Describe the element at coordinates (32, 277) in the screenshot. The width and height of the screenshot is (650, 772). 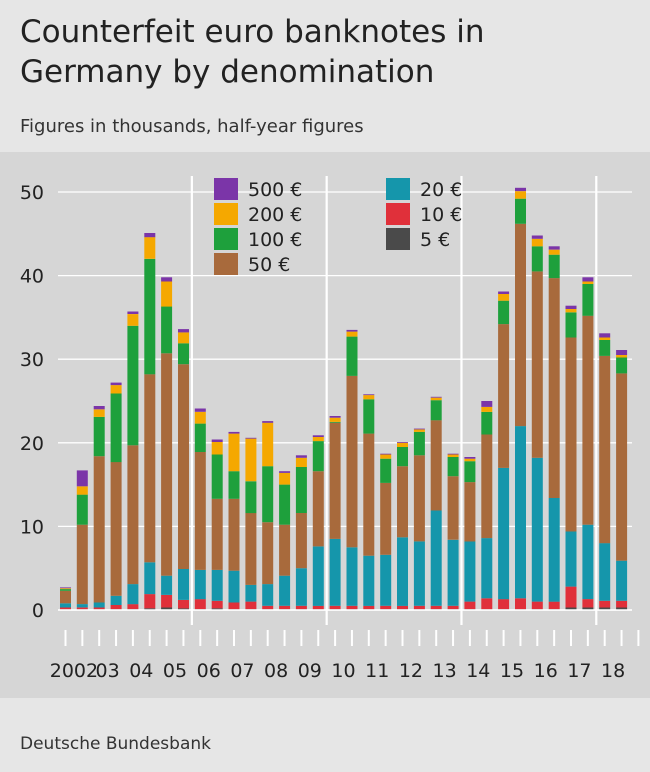
I see `y-tick-label-40: 40` at that location.